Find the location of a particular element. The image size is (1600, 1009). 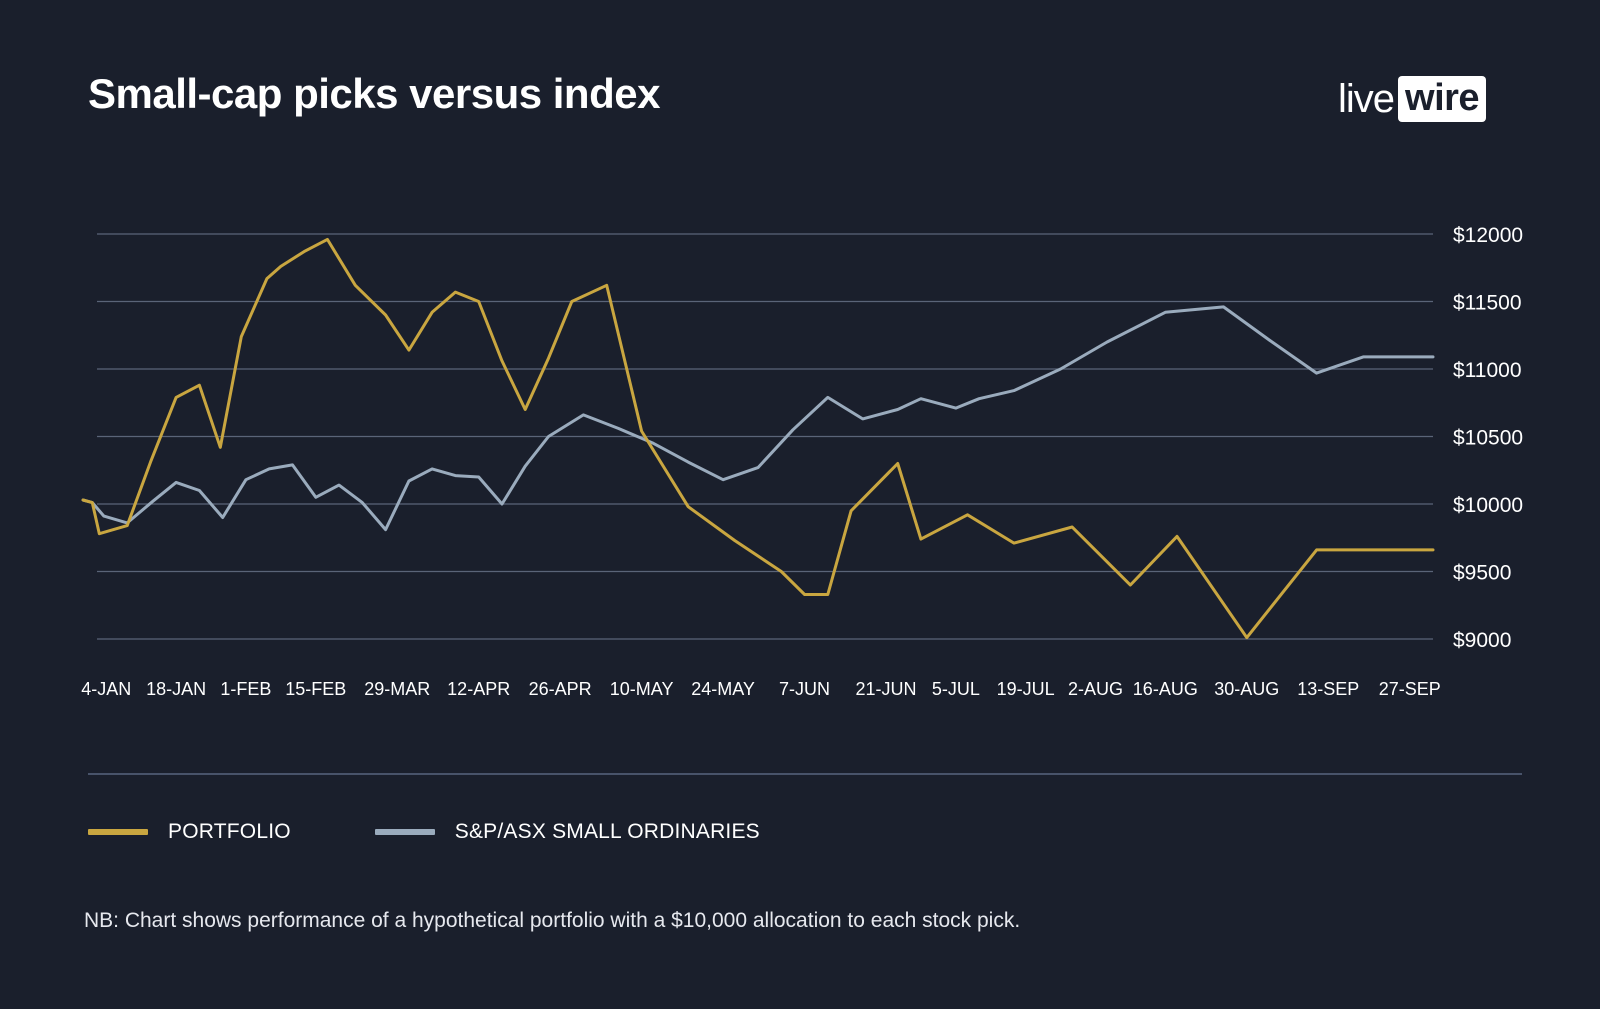

legend-swatch-index is located at coordinates (404, 832).